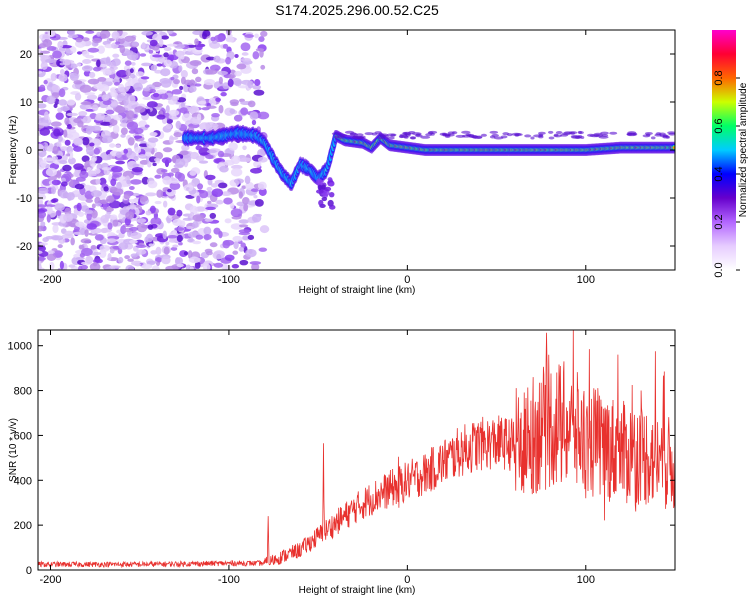 The image size is (750, 600). Describe the element at coordinates (357, 590) in the screenshot. I see `snr-x-label: Height of straight line (km)` at that location.